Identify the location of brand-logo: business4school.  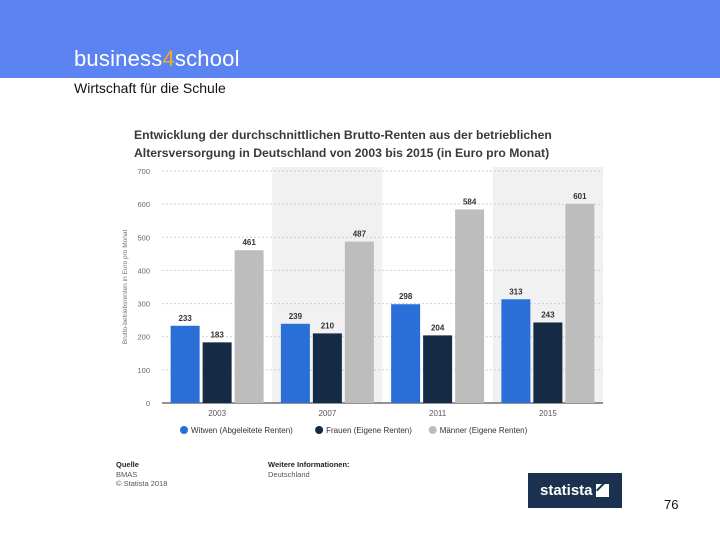
(157, 59).